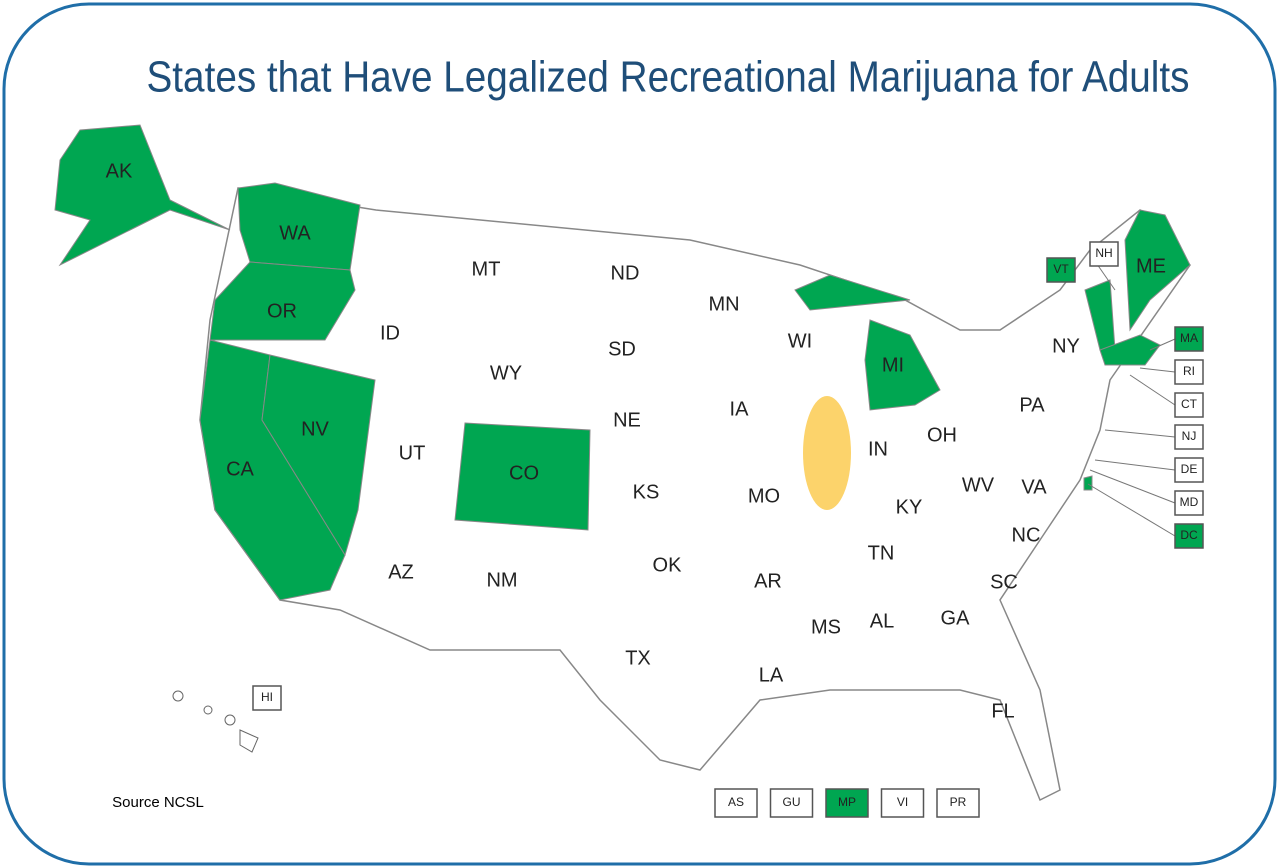 The width and height of the screenshot is (1279, 868). What do you see at coordinates (486, 269) in the screenshot?
I see `state-label: MT` at bounding box center [486, 269].